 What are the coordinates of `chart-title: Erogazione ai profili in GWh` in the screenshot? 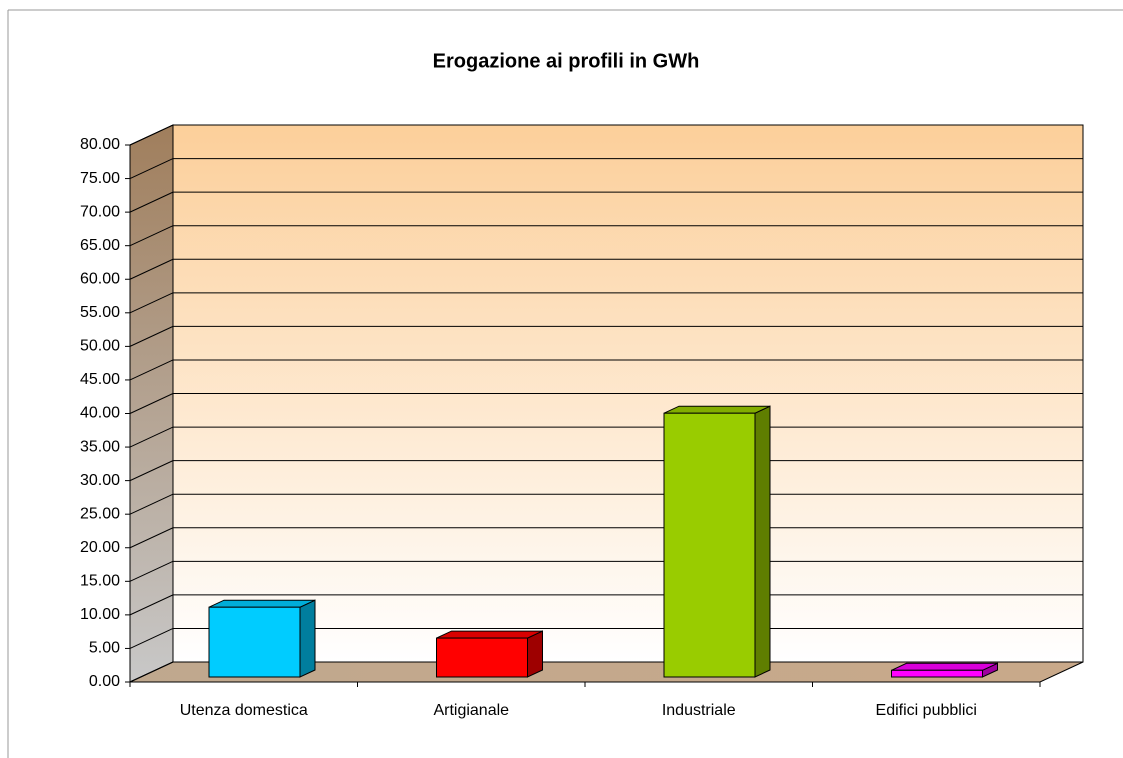 It's located at (566, 61).